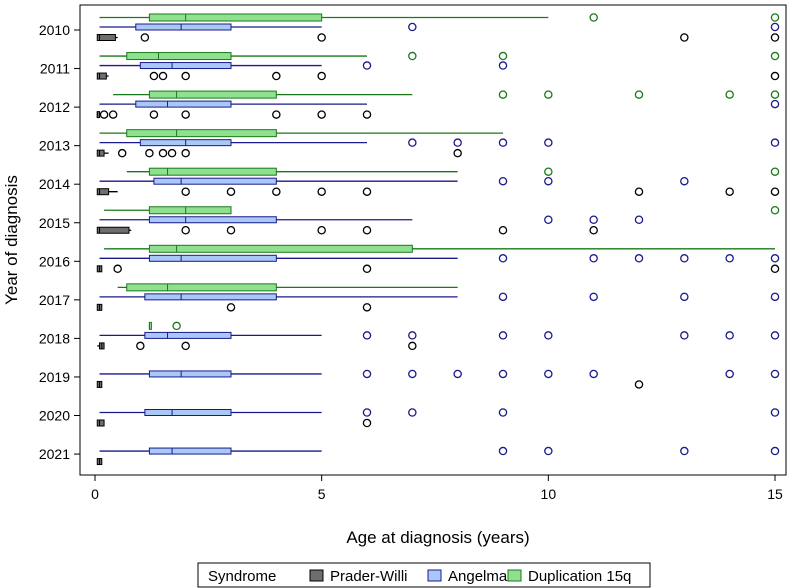 Image resolution: width=788 pixels, height=588 pixels. Describe the element at coordinates (54, 300) in the screenshot. I see `y-tick-label-2017: 2017` at that location.